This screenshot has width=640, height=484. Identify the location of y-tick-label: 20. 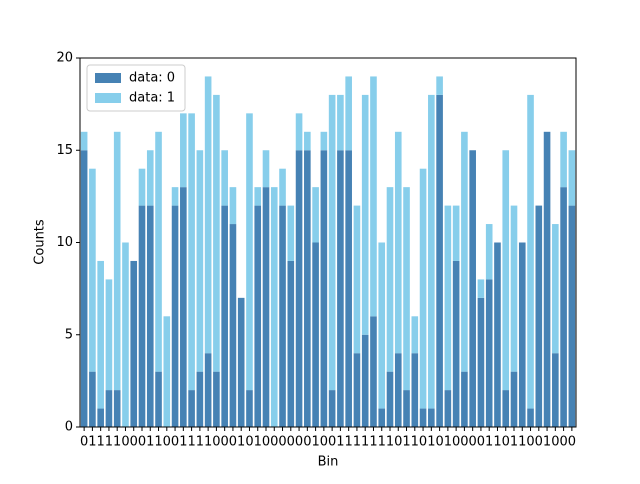
(64, 58).